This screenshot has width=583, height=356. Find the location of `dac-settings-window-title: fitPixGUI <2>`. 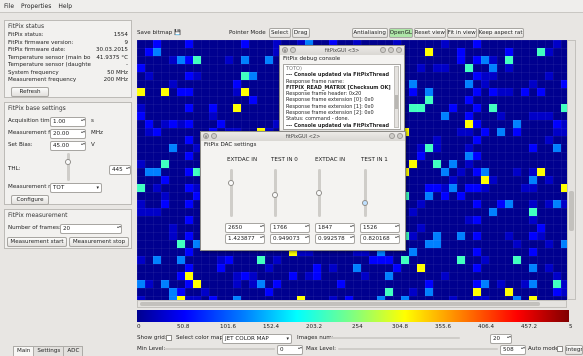

dac-settings-window-title: fitPixGUI <2> is located at coordinates (303, 136).